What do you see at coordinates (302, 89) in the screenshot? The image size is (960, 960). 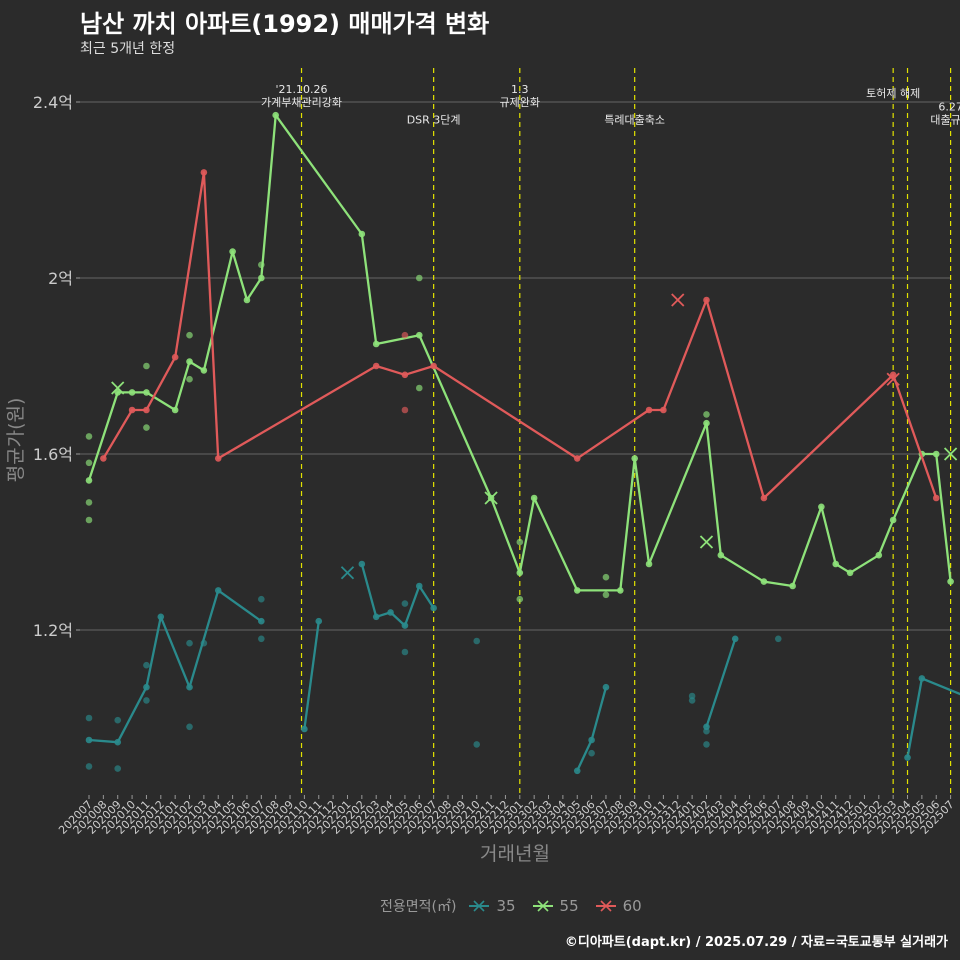 I see `event-annotation: '21.10.26` at bounding box center [302, 89].